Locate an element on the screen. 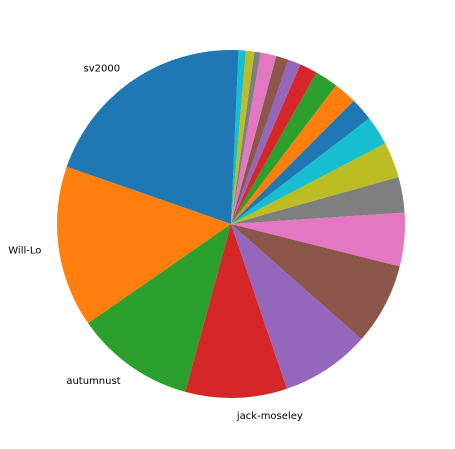 This screenshot has height=449, width=455. slice-label: sv2000 is located at coordinates (102, 69).